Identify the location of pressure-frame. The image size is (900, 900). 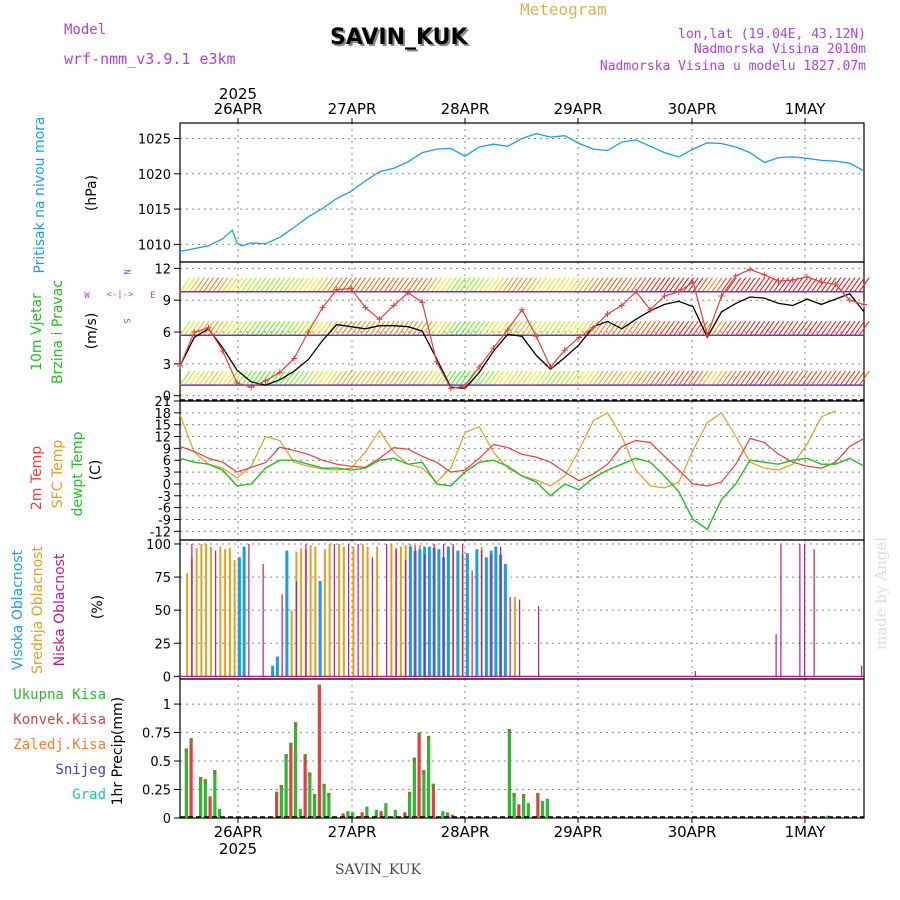
(522, 192).